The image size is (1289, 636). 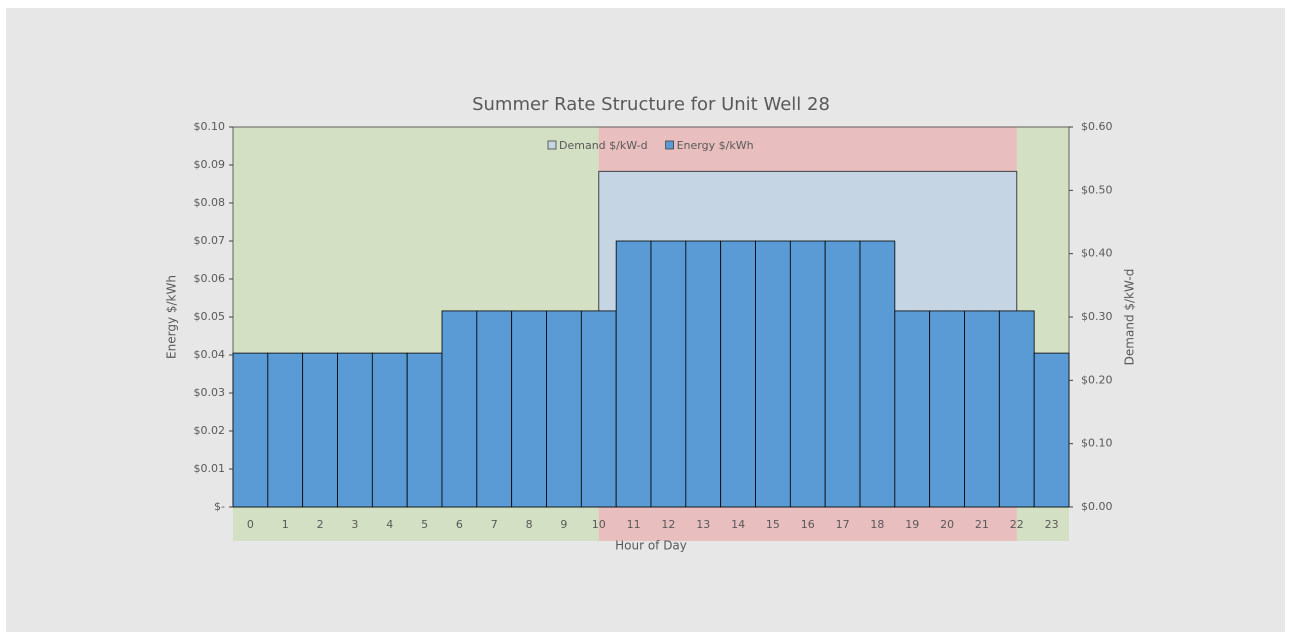 I want to click on y-tick-label: $0.07, so click(x=210, y=240).